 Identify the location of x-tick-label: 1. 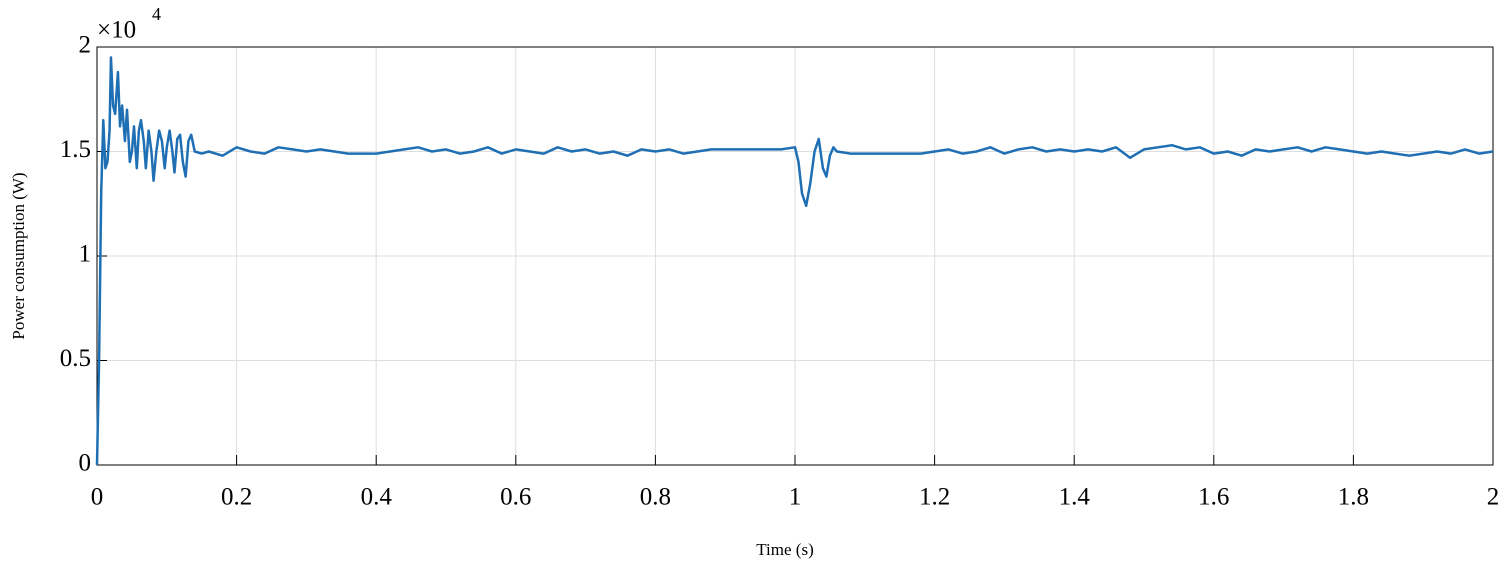
(795, 497).